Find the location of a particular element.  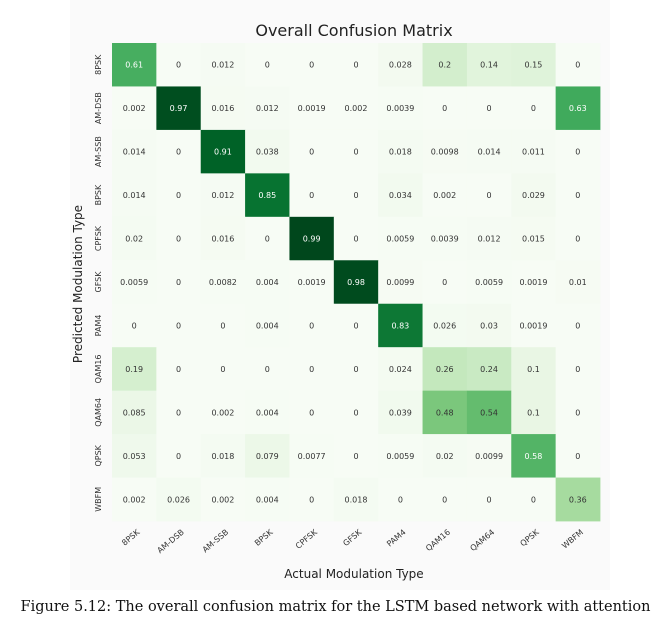

cell-value-label: 0.039 is located at coordinates (400, 412).